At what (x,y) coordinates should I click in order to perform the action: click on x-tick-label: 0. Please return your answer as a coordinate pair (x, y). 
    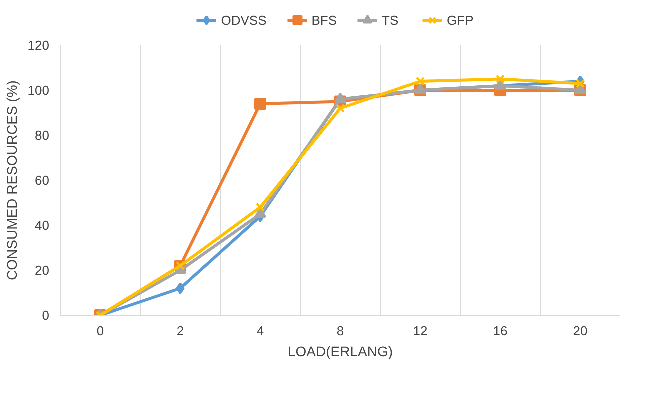
    Looking at the image, I should click on (100, 331).